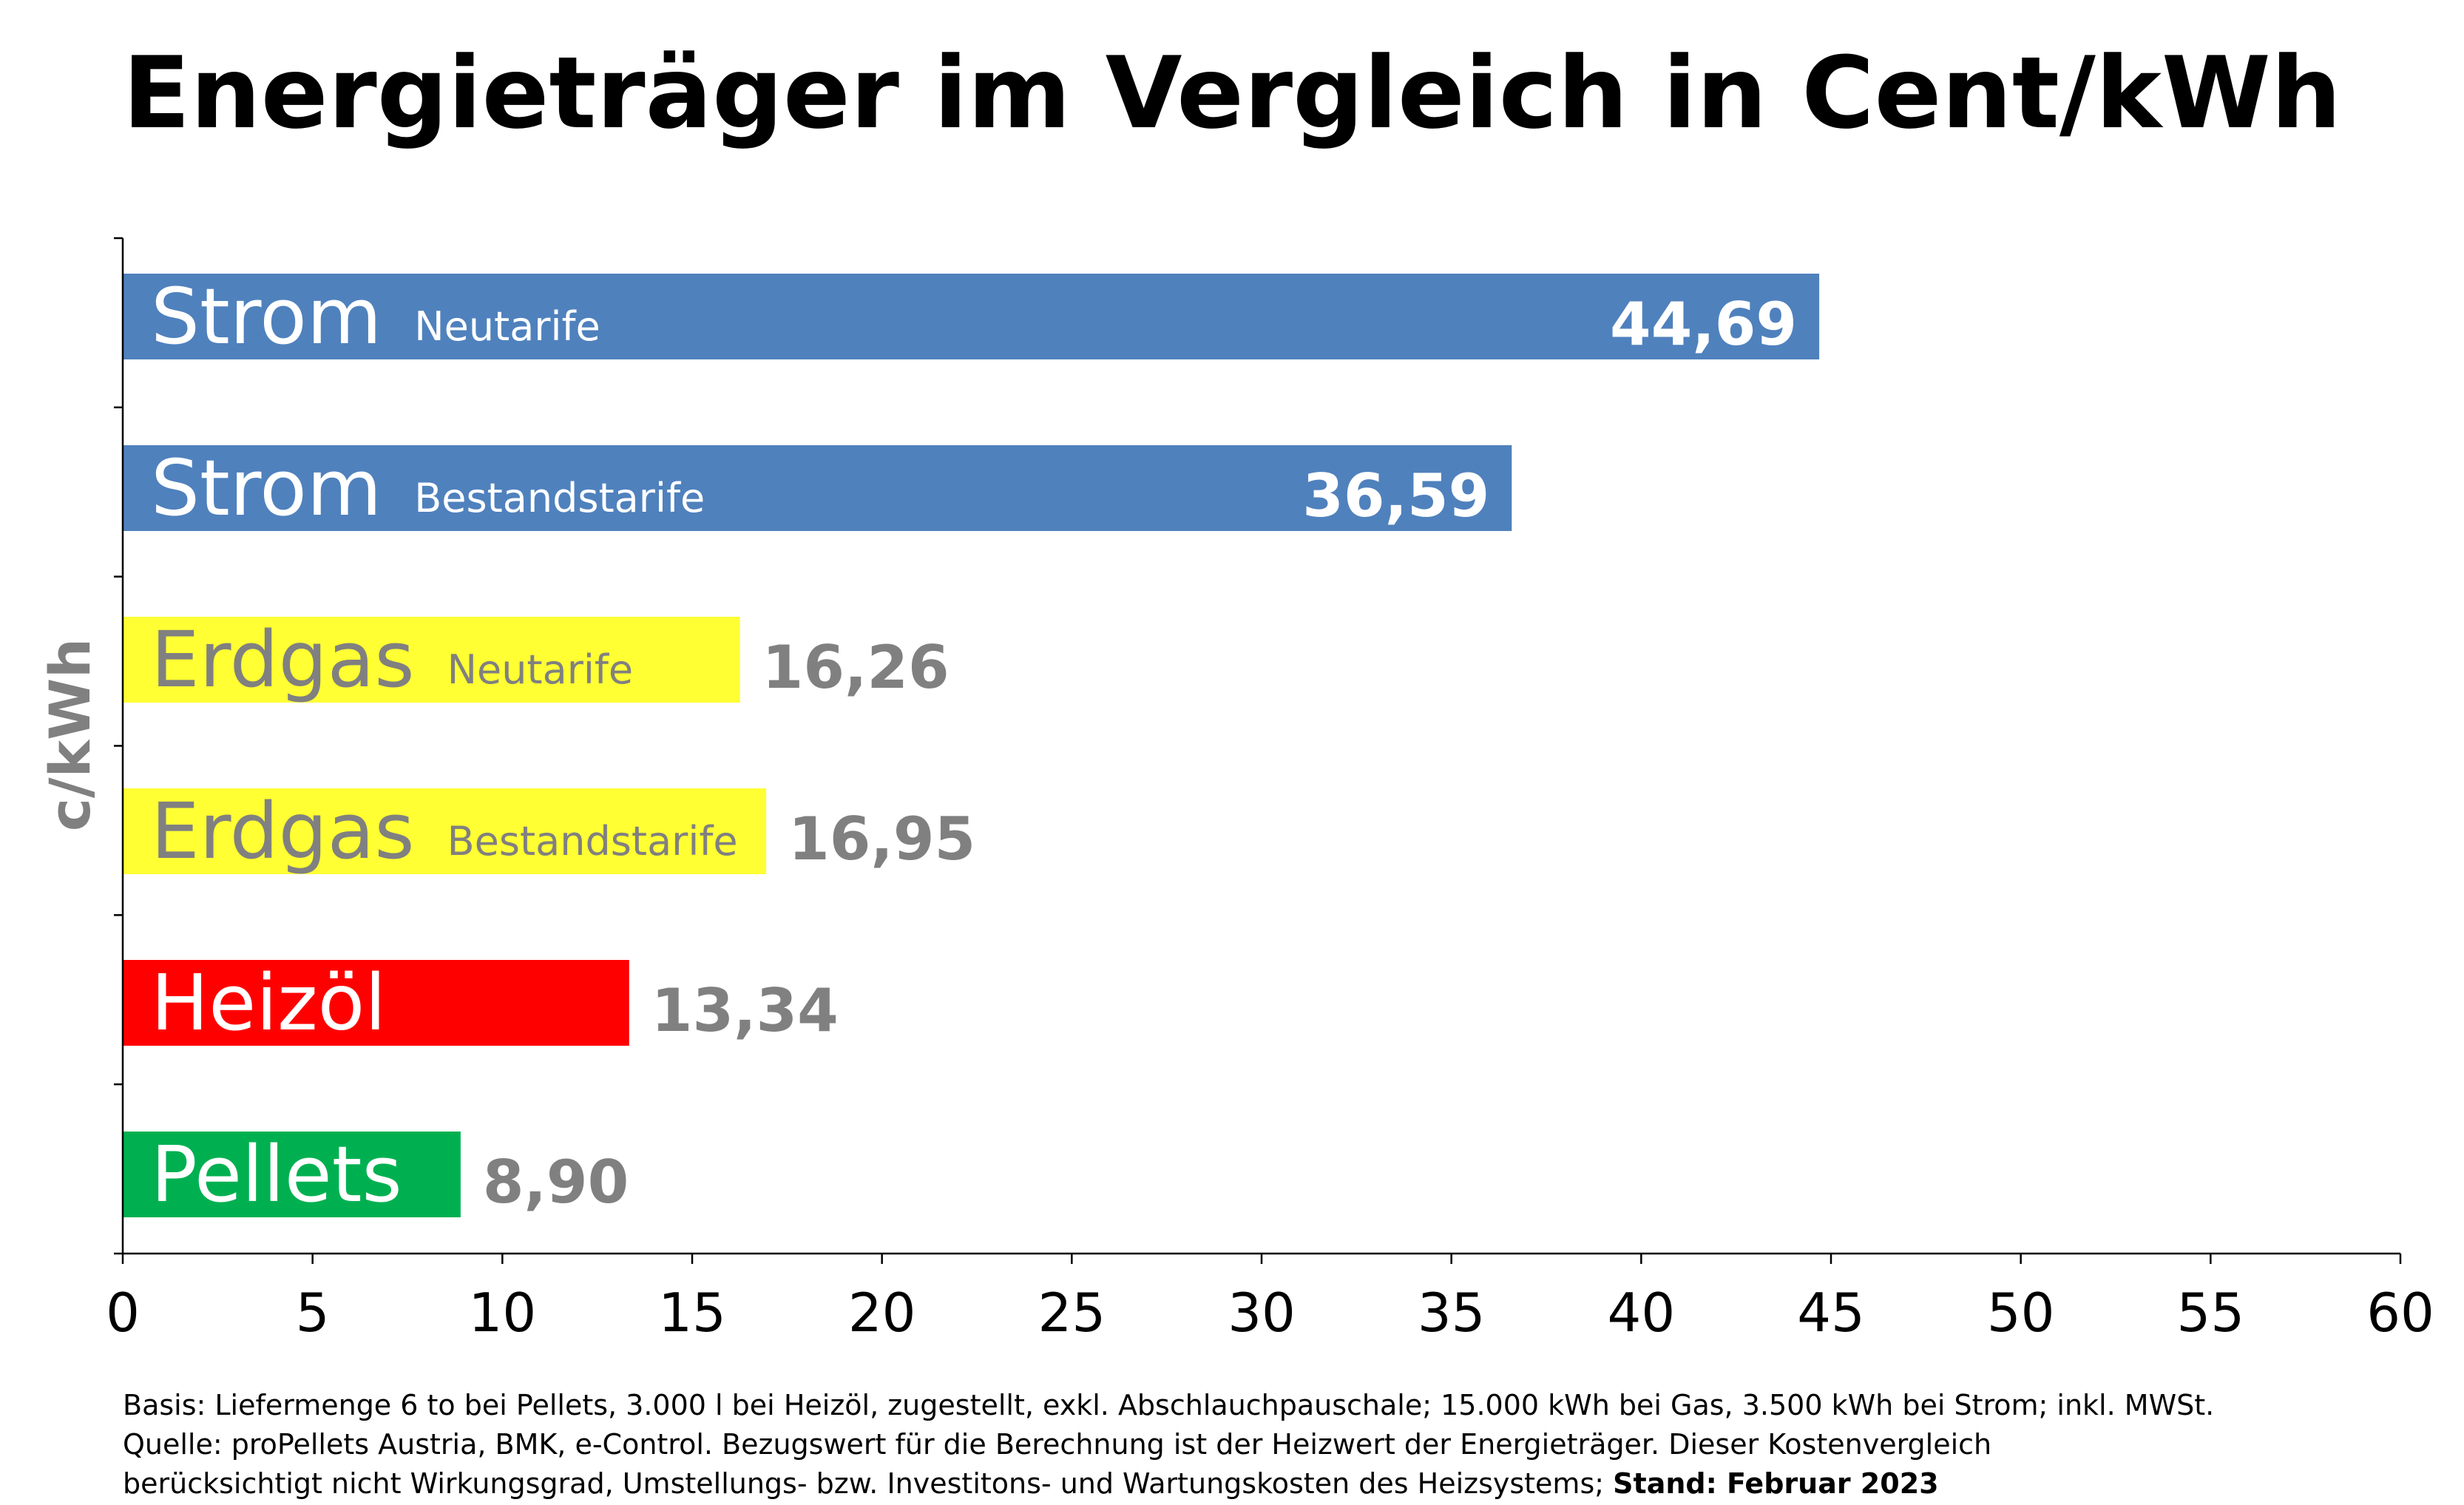 This screenshot has height=1505, width=2464. I want to click on bar-name-0: Strom, so click(266, 316).